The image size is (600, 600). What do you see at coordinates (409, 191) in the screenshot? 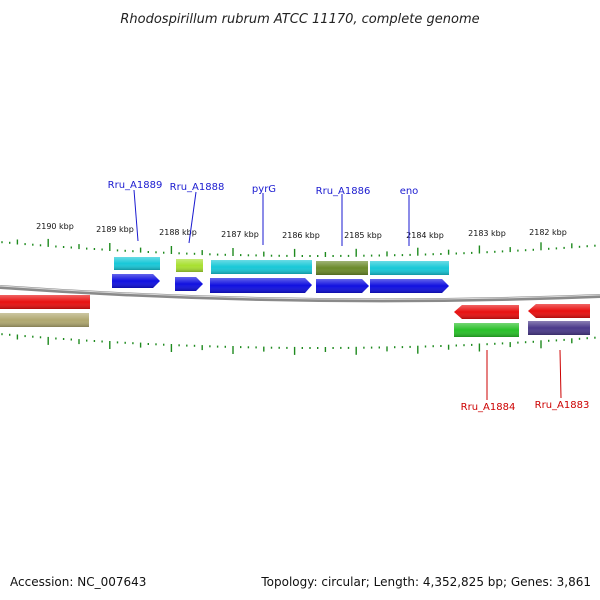
I see `gene-label-eno: eno` at bounding box center [409, 191].